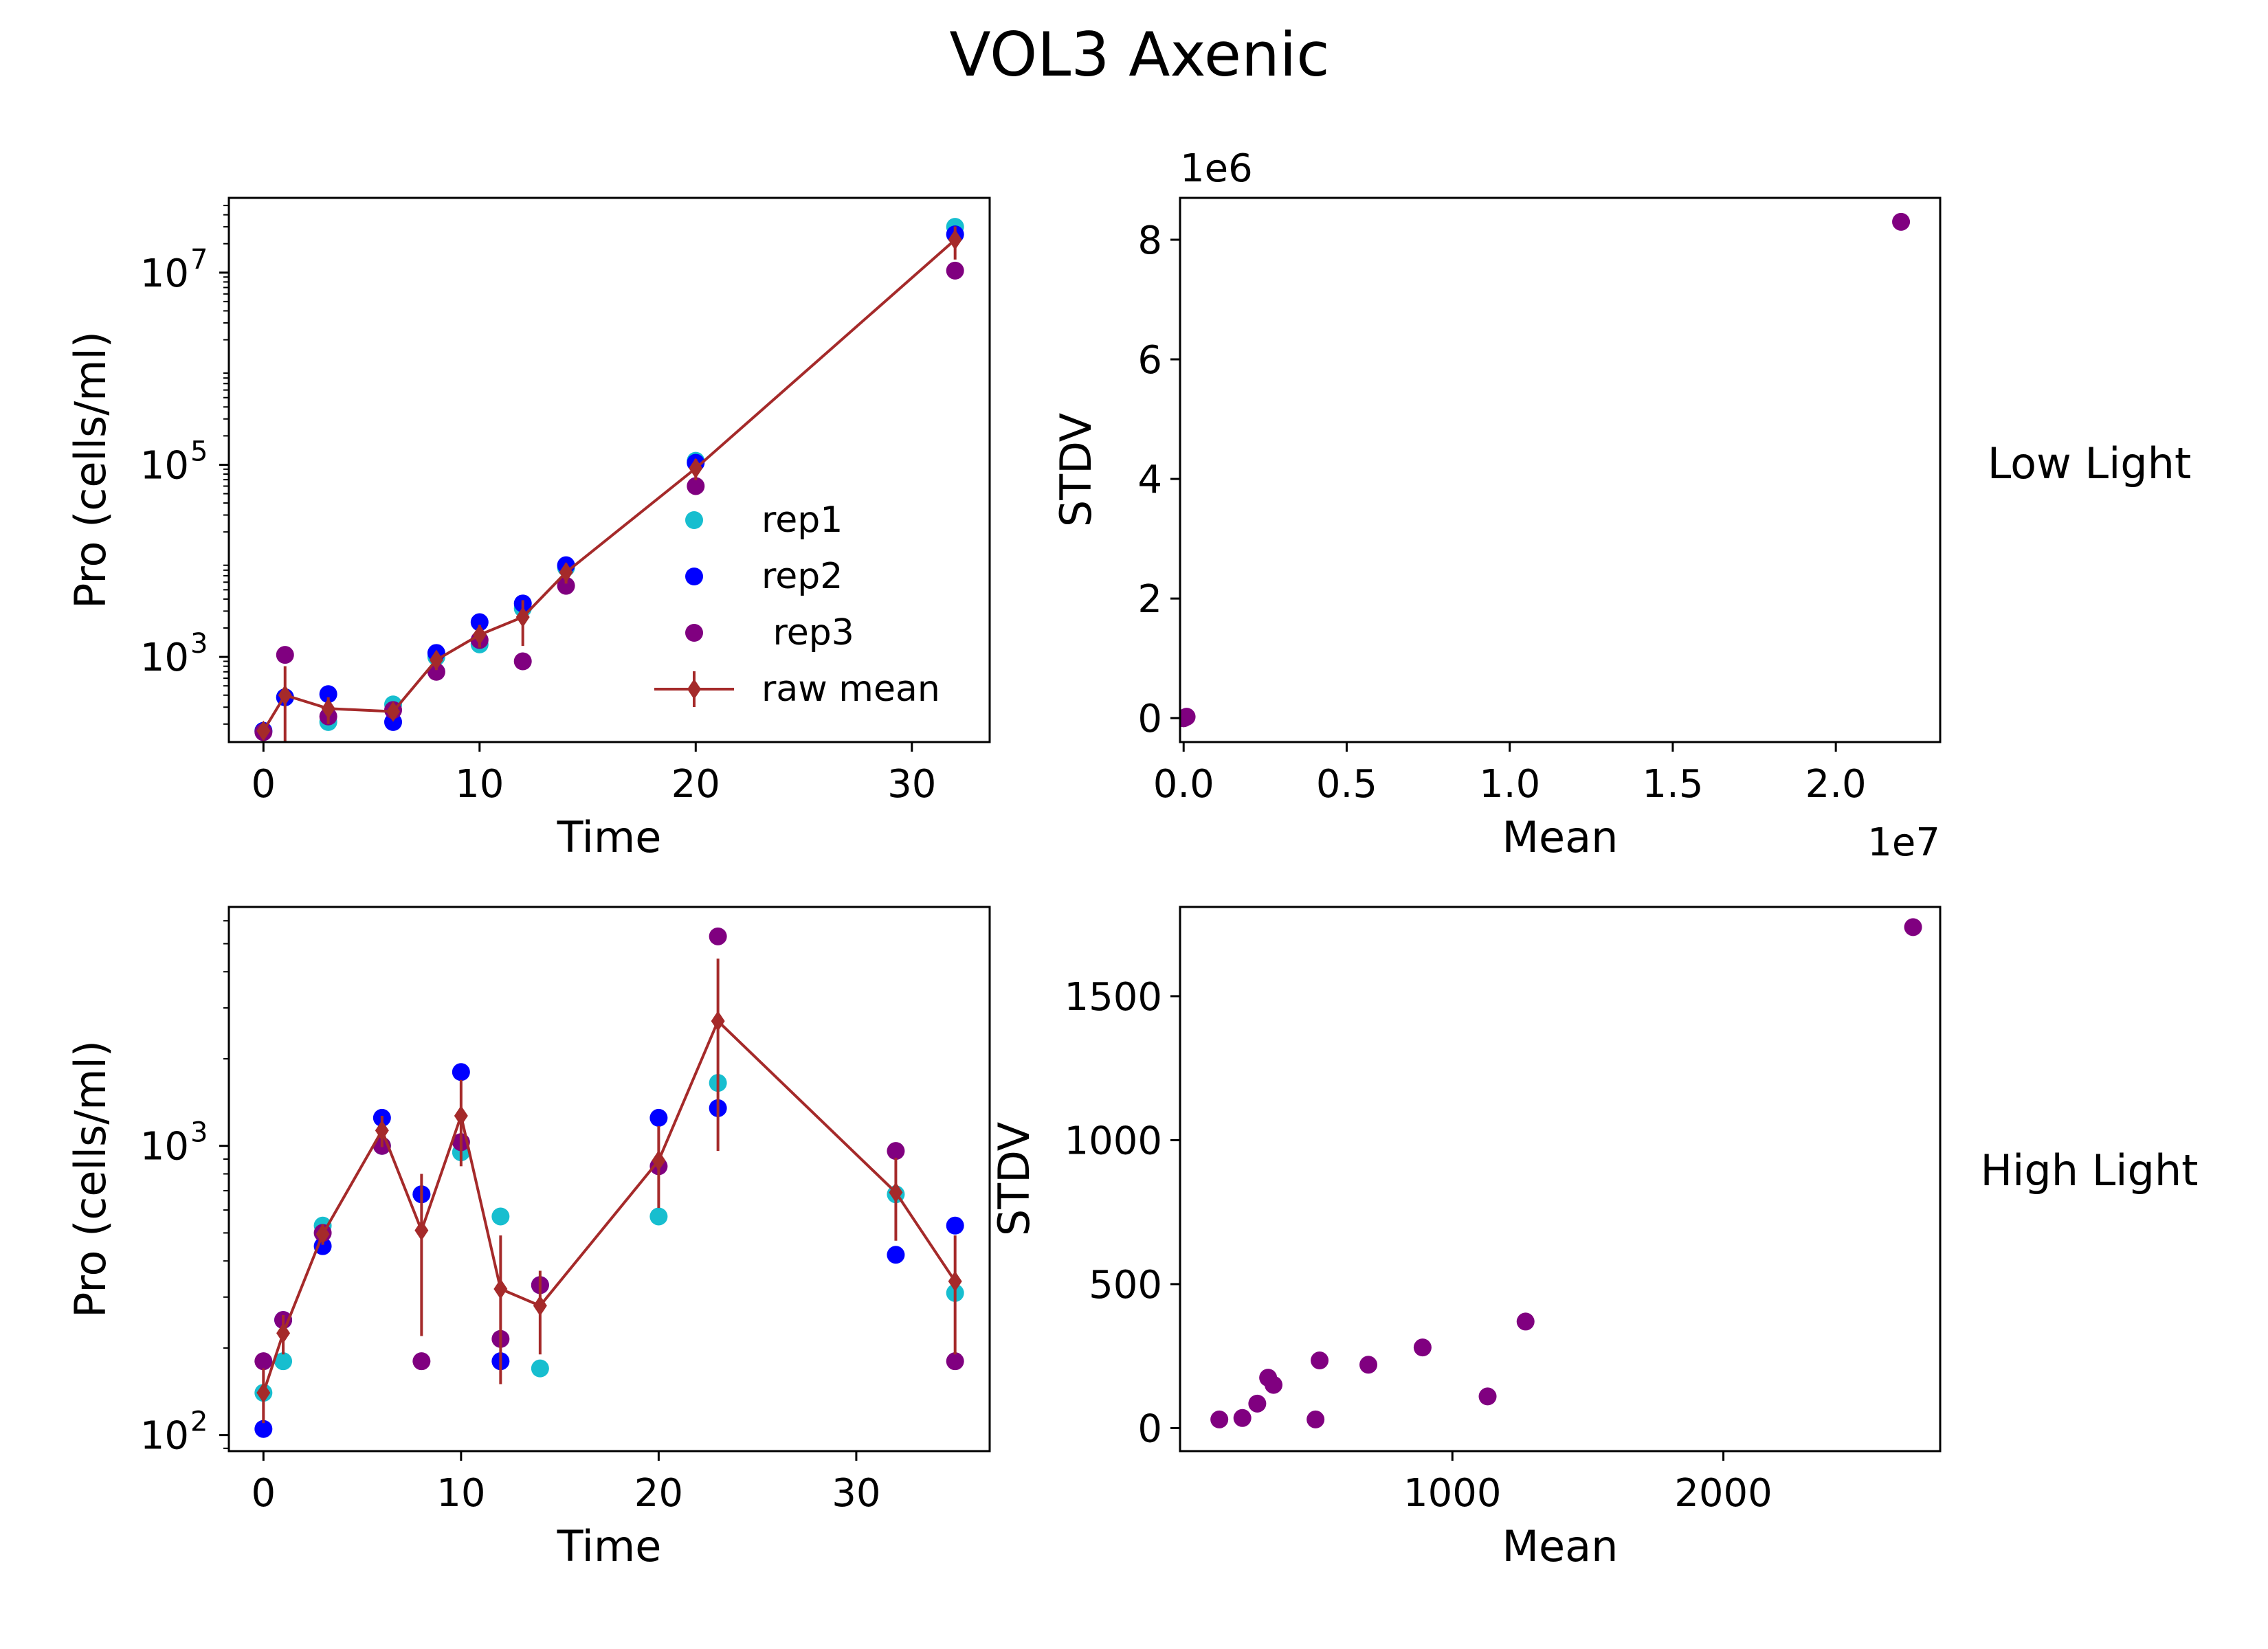  Describe the element at coordinates (263, 1494) in the screenshot. I see `x-tick-label: 0` at that location.